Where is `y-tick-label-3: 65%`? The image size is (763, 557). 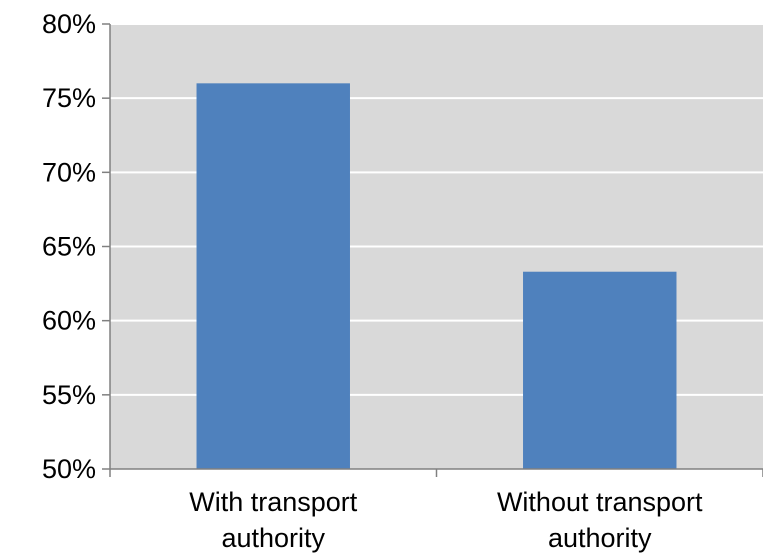
y-tick-label-3: 65% is located at coordinates (69, 247).